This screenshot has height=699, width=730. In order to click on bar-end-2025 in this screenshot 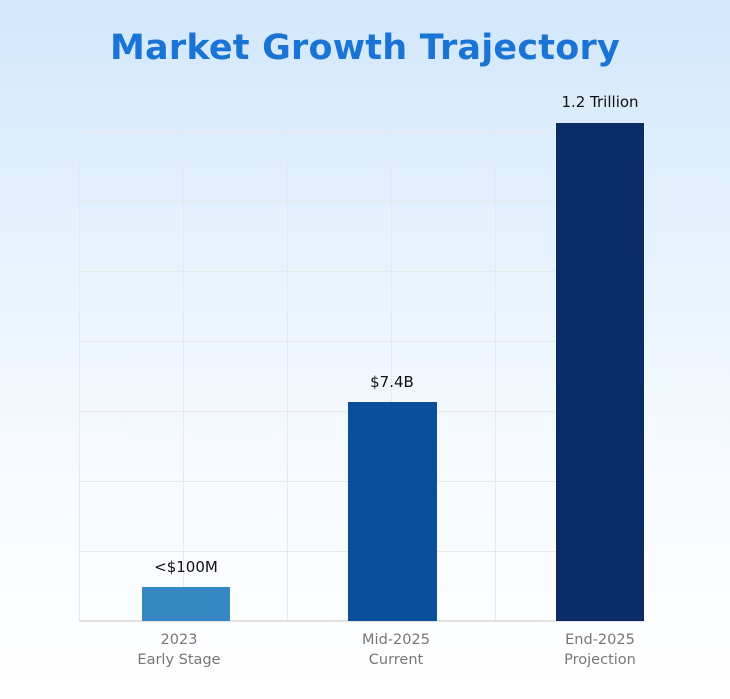, I will do `click(600, 372)`.